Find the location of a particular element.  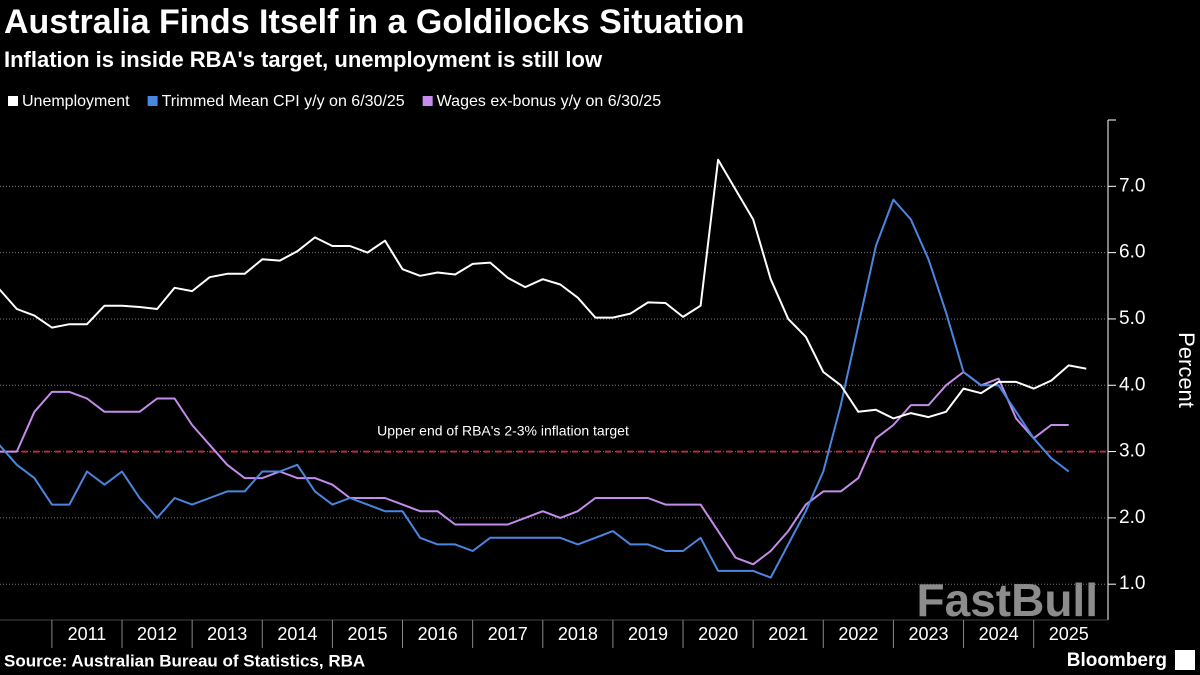

x-tick-label: 2016 is located at coordinates (438, 634).